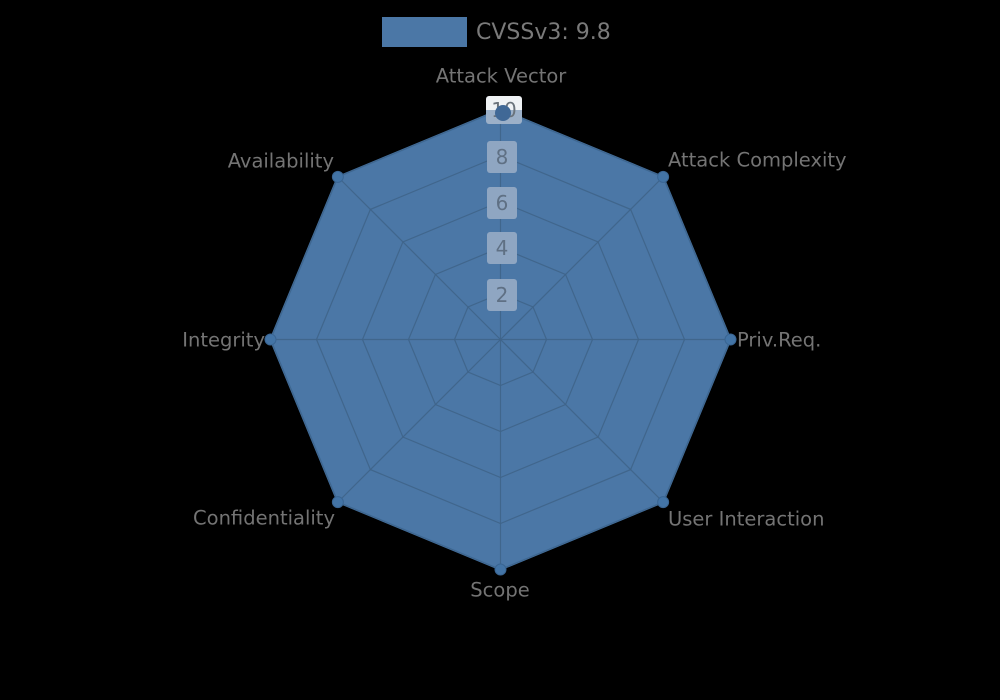 The height and width of the screenshot is (700, 1000). I want to click on axis-label-availability: Availability, so click(280, 161).